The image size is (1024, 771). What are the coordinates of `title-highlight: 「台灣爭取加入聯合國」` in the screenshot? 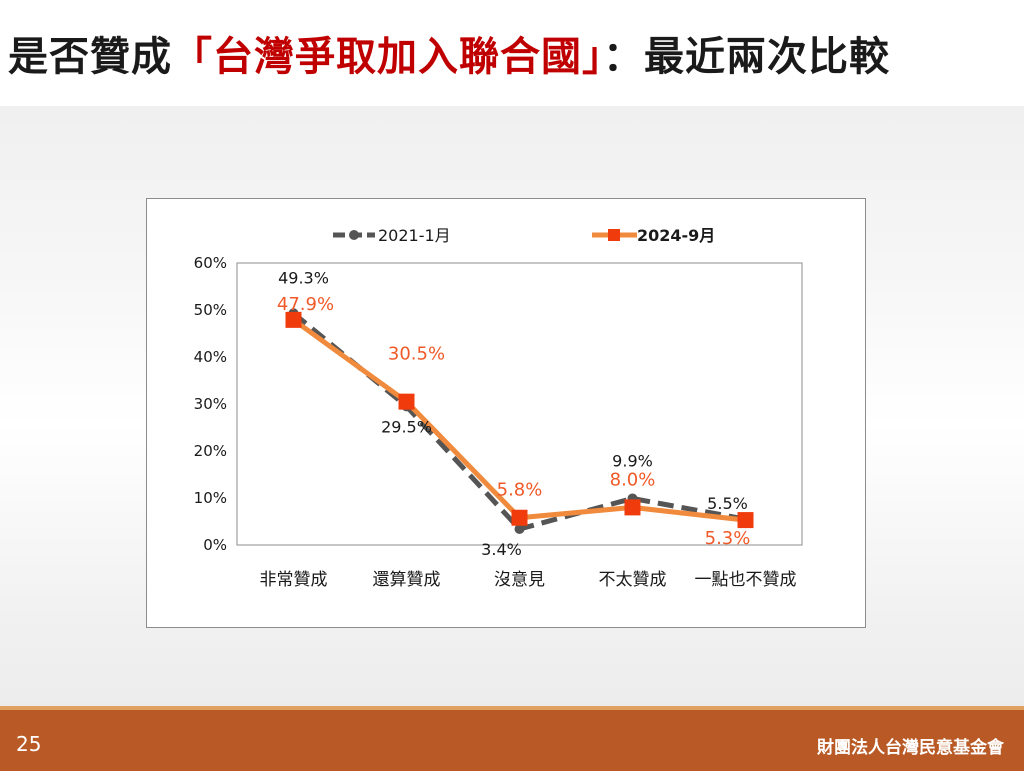 It's located at (387, 57).